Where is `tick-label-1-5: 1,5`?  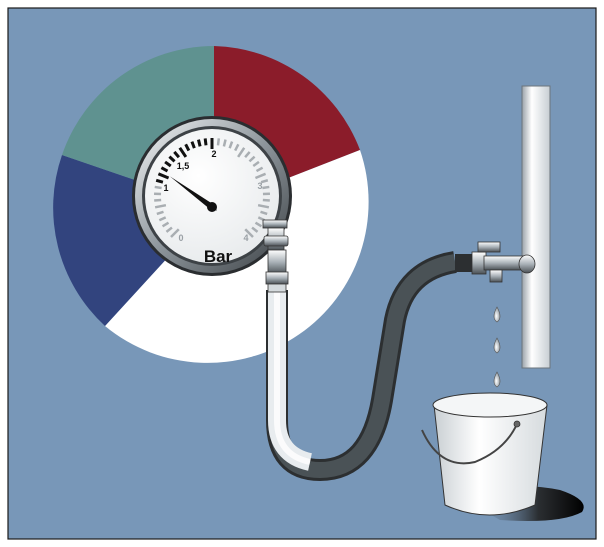 tick-label-1-5: 1,5 is located at coordinates (183, 166).